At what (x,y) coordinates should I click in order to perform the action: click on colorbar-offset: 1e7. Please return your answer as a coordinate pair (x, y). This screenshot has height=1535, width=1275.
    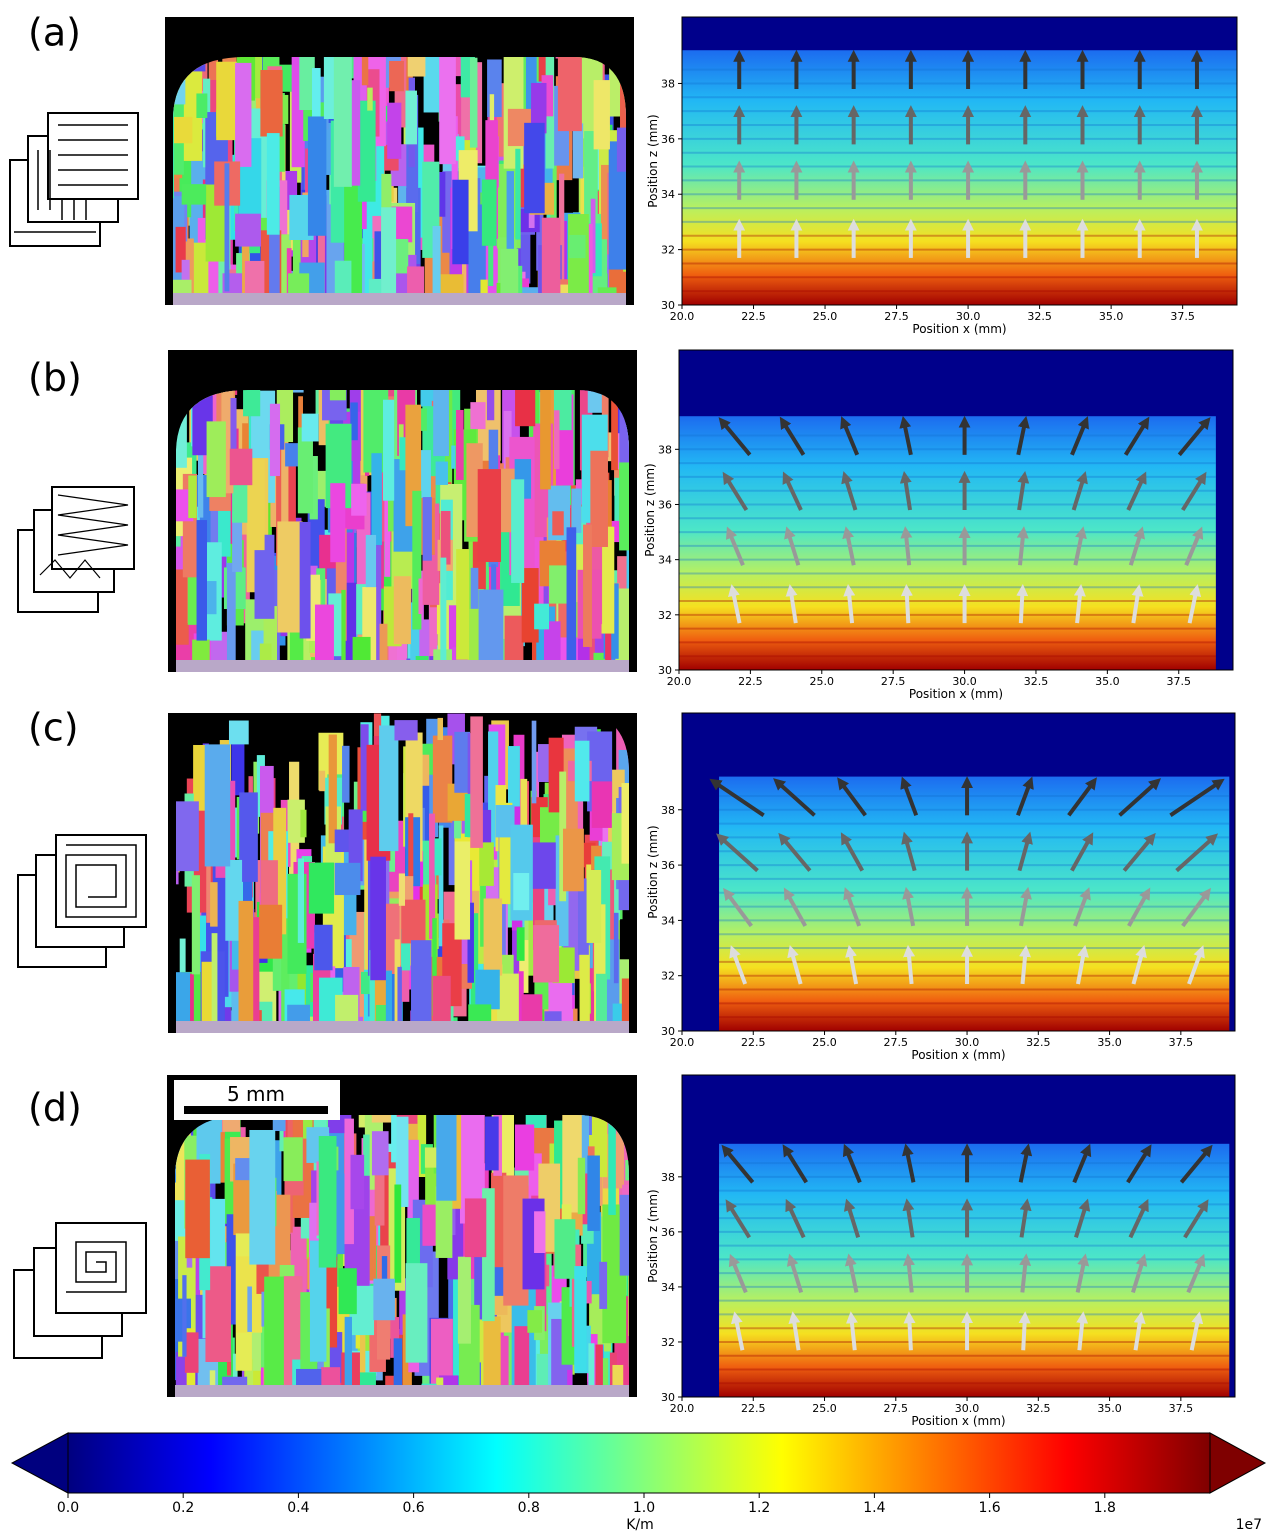
    Looking at the image, I should click on (1249, 1524).